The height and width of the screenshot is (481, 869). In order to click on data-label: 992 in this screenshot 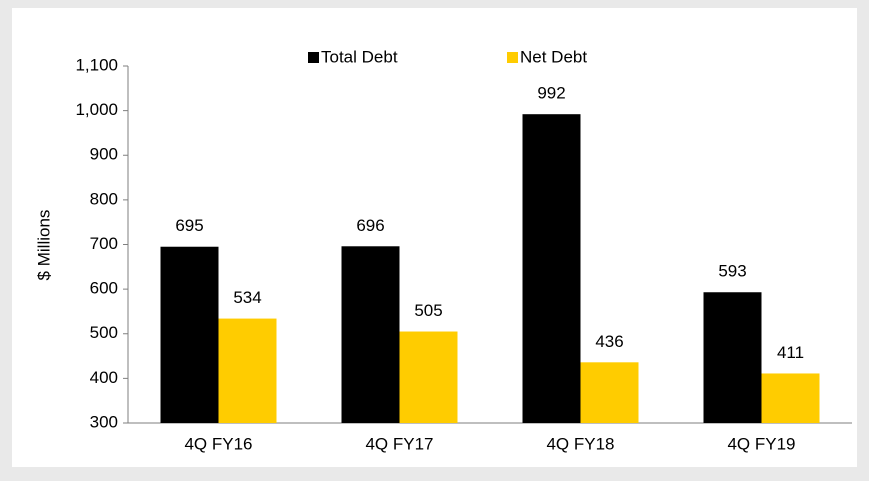, I will do `click(551, 93)`.